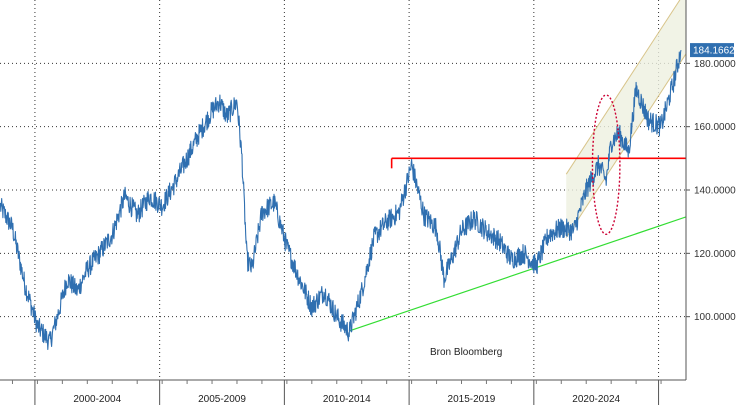 The image size is (736, 405). What do you see at coordinates (715, 317) in the screenshot?
I see `y-tick-label: 100.0000` at bounding box center [715, 317].